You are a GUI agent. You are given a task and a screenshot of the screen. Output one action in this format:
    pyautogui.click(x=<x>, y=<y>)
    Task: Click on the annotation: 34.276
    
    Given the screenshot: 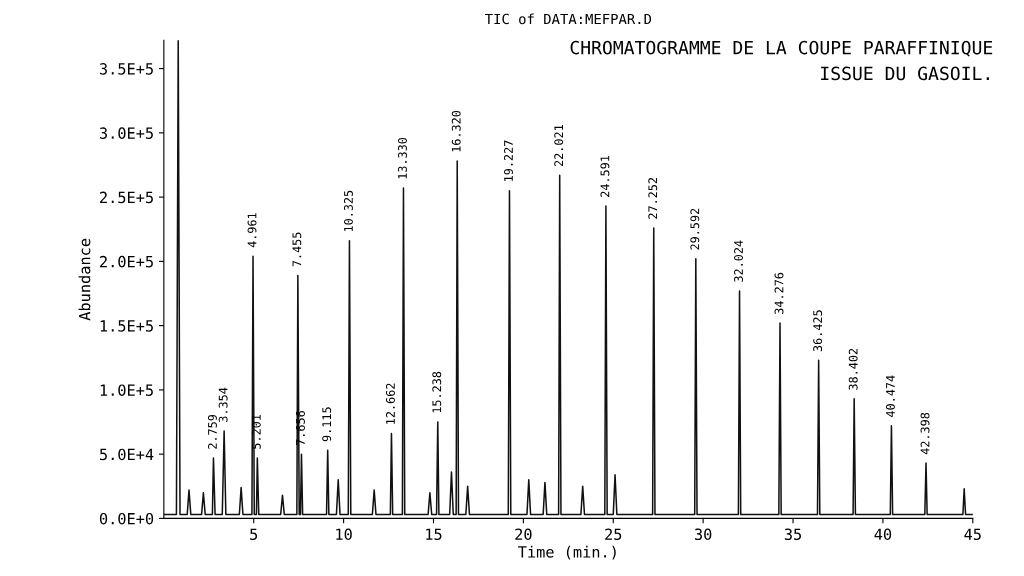 What is the action you would take?
    pyautogui.click(x=779, y=293)
    